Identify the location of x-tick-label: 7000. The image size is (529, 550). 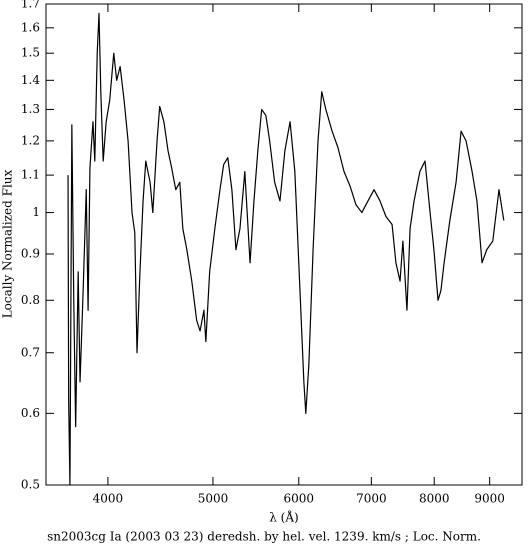
(371, 499).